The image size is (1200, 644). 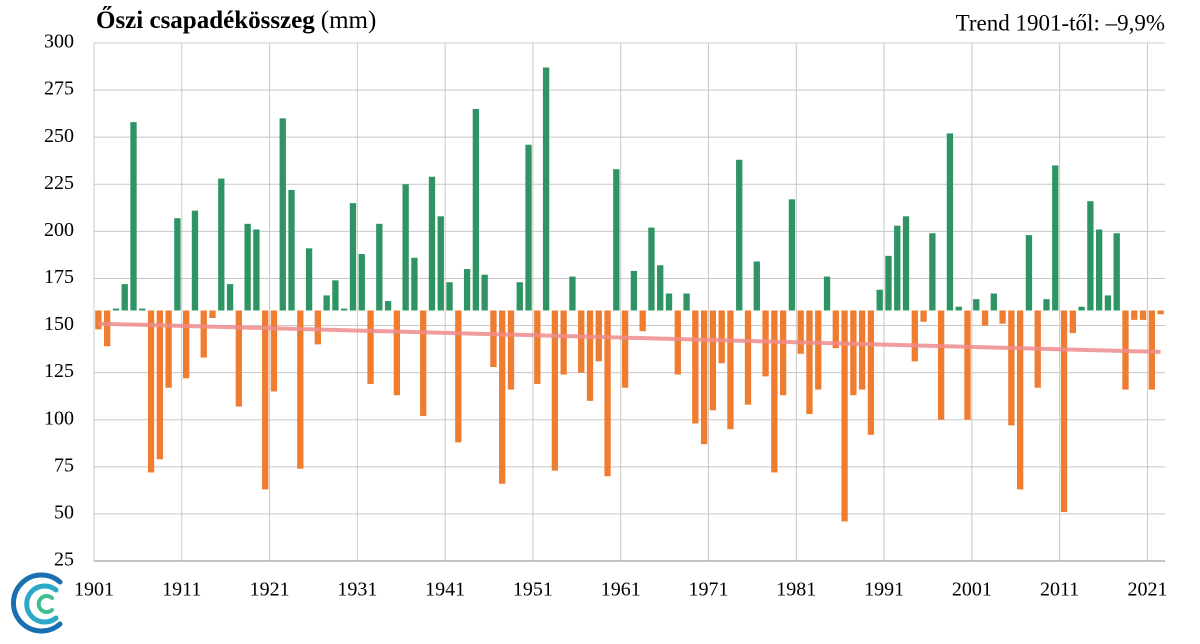 I want to click on y-tick-label: 200, so click(x=59, y=230).